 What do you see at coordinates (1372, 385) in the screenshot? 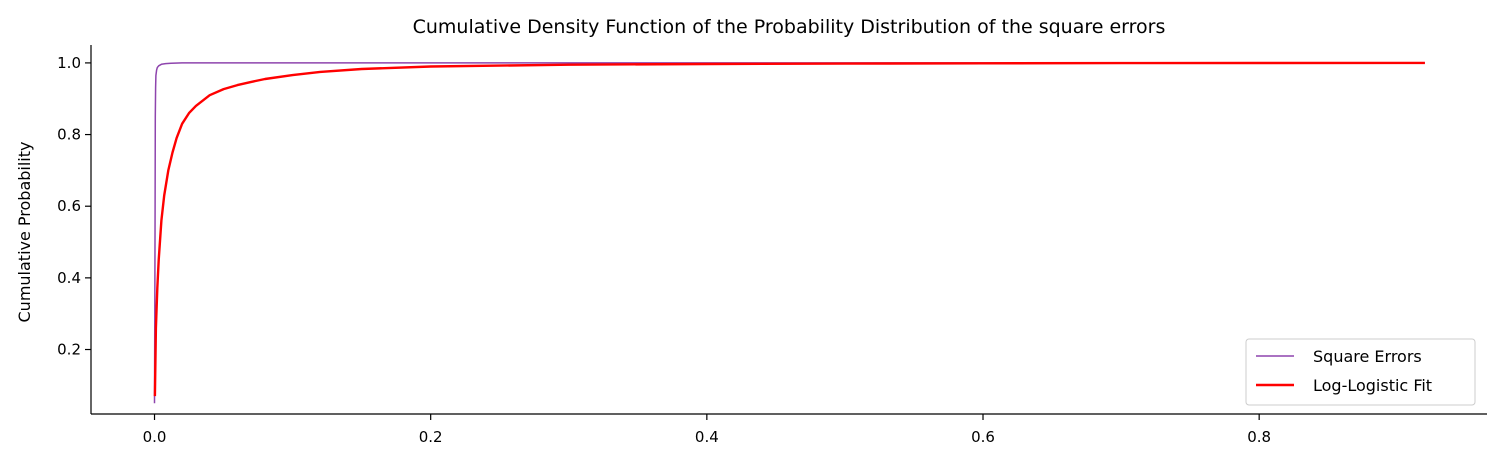
I see `legend-label-log-logistic-fit: Log-Logistic Fit` at bounding box center [1372, 385].